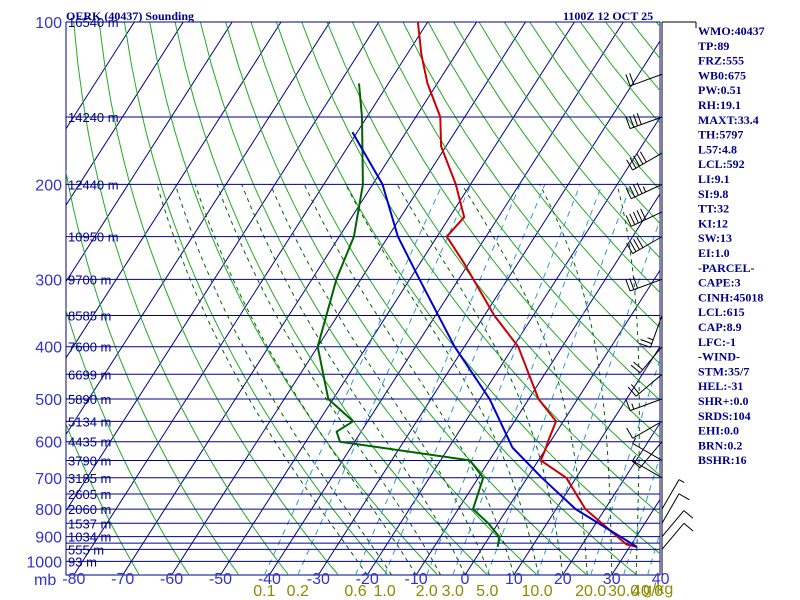  Describe the element at coordinates (48, 443) in the screenshot. I see `pressure-tick-label: 600` at that location.